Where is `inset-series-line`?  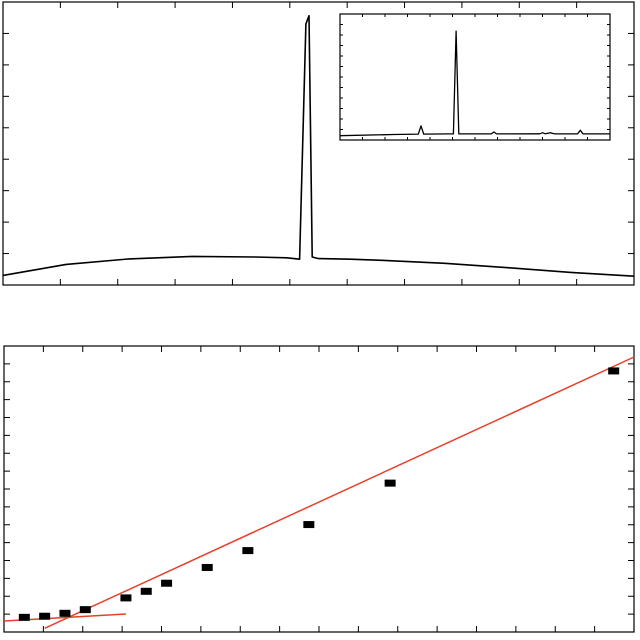 inset-series-line is located at coordinates (474, 83).